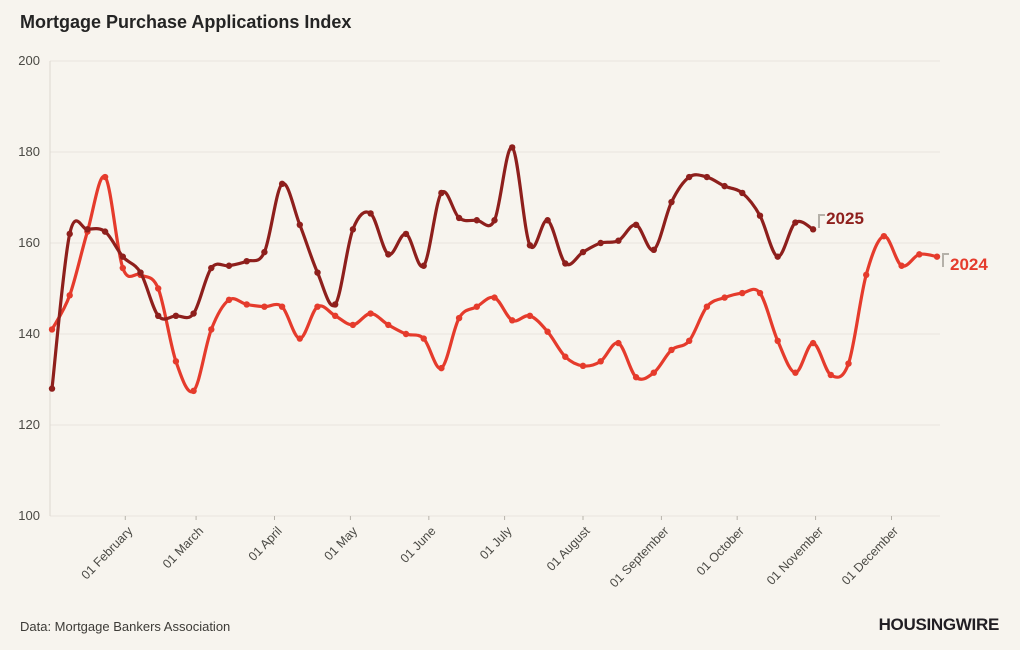 The width and height of the screenshot is (1020, 650). I want to click on series-end-bracket-2025, so click(822, 221).